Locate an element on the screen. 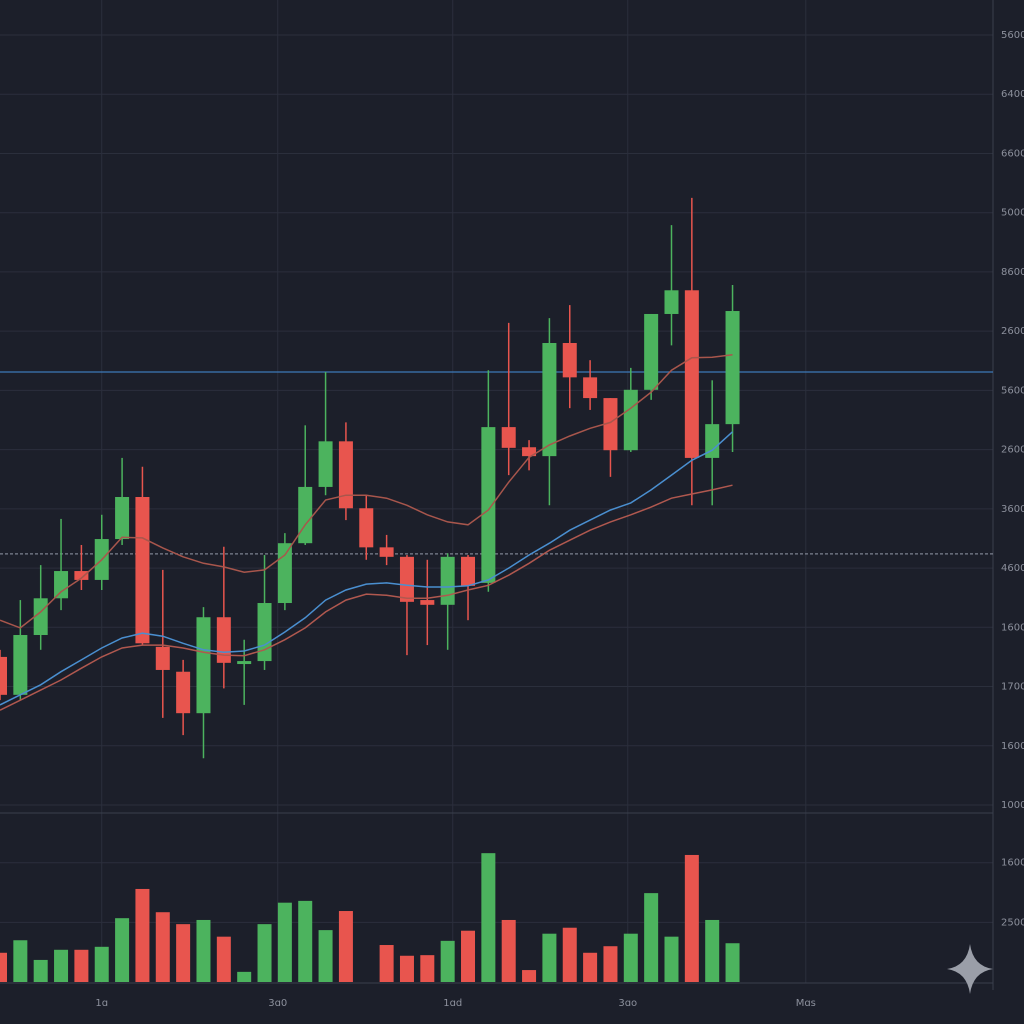  y-tick-label: 3600 is located at coordinates (1012, 509).